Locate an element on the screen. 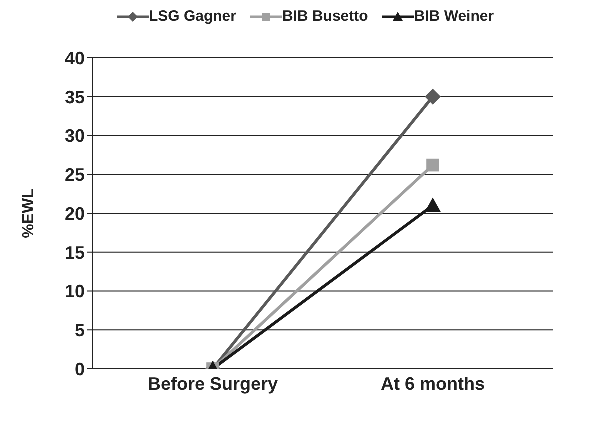  y-tick-label: 25 is located at coordinates (74, 175).